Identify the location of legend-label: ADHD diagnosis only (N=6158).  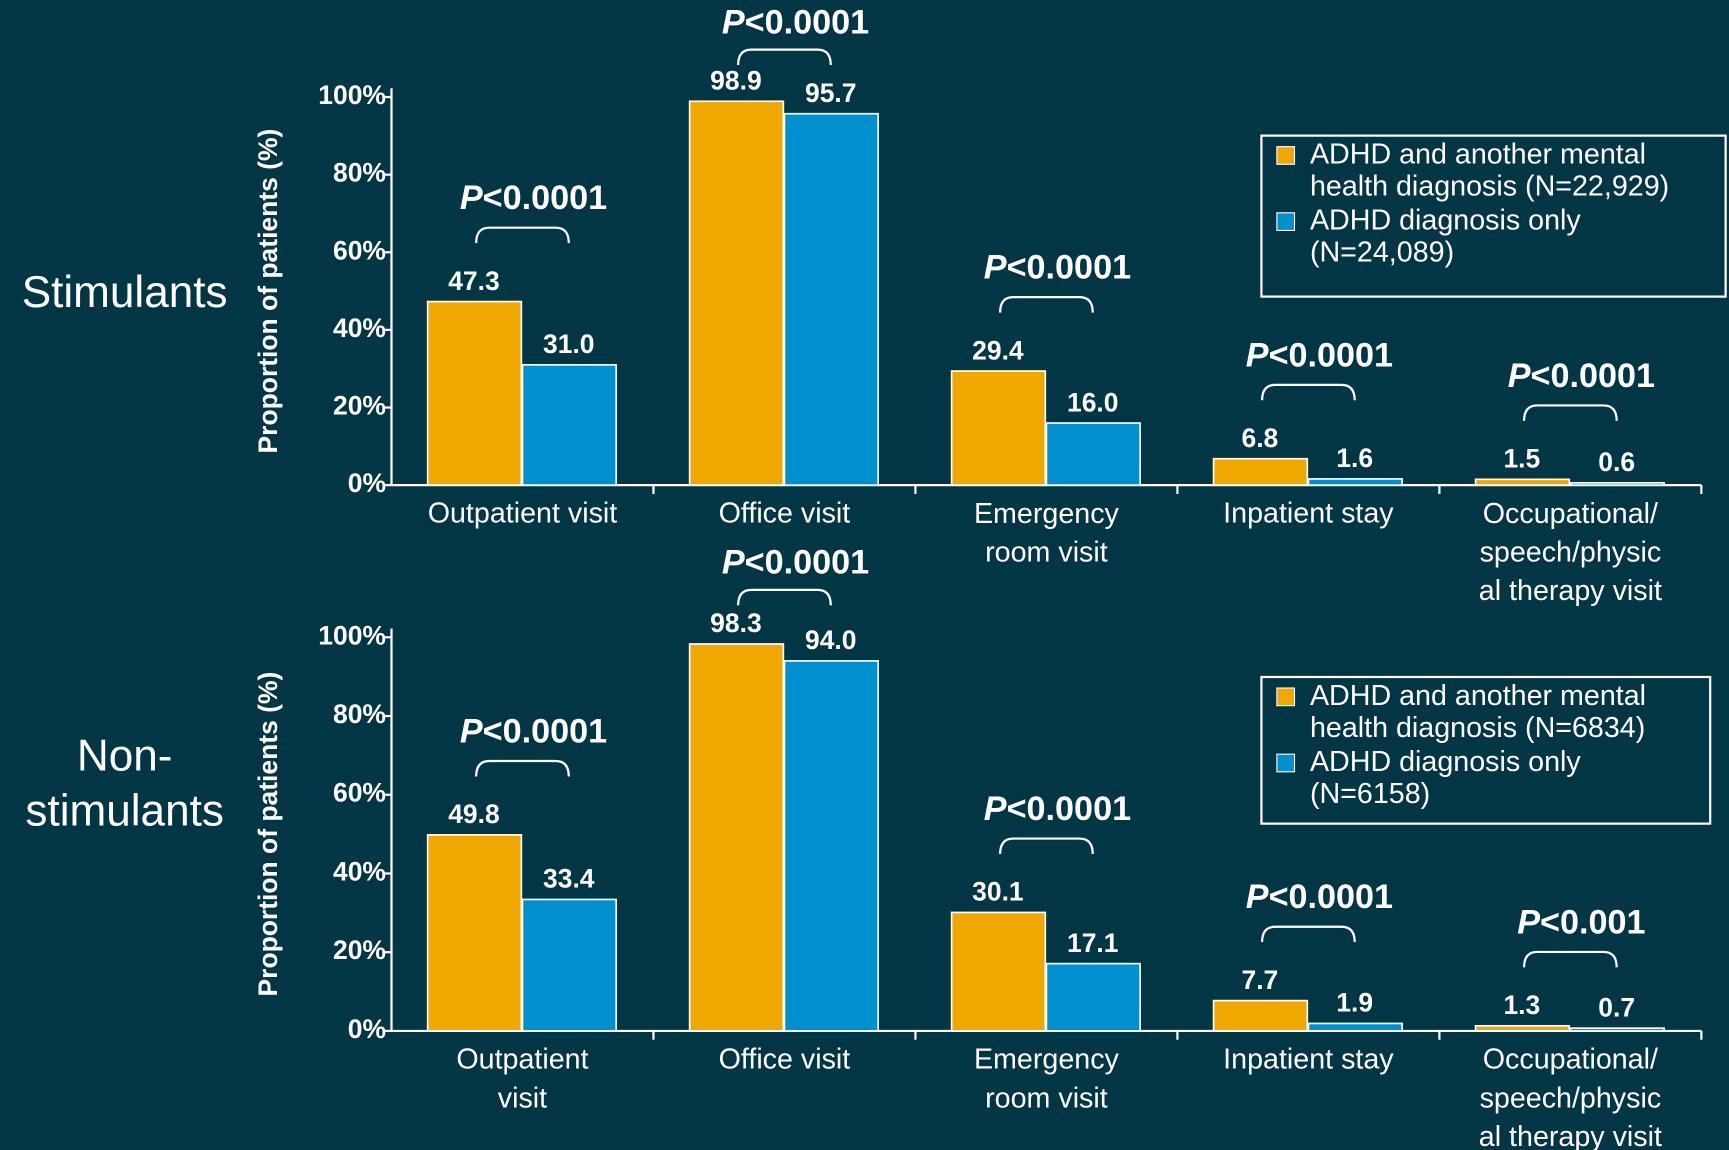
(1445, 778).